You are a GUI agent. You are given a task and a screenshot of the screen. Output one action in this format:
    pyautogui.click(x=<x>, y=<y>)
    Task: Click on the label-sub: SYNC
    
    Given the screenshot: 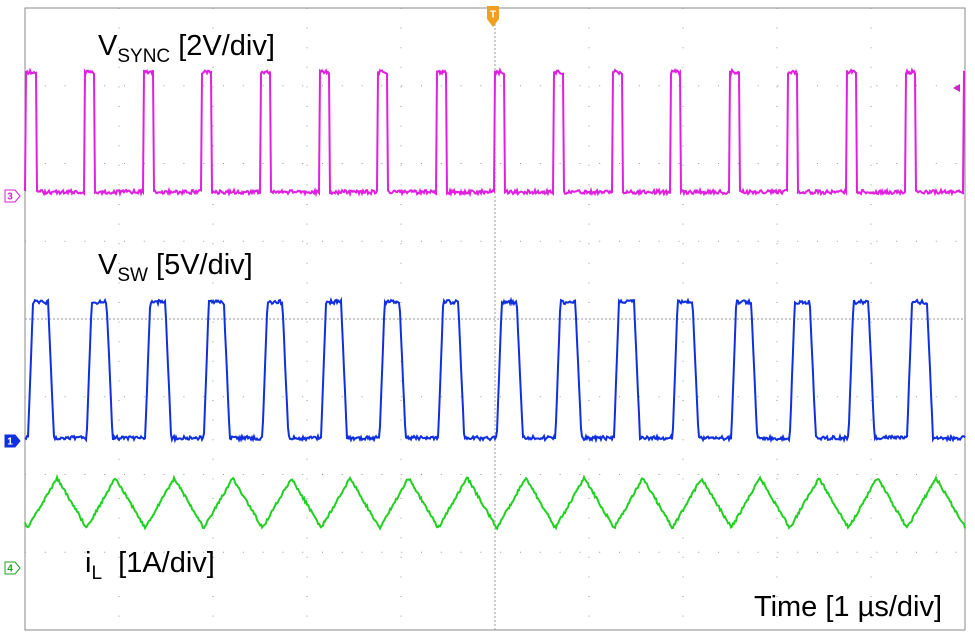 What is the action you would take?
    pyautogui.click(x=143, y=56)
    